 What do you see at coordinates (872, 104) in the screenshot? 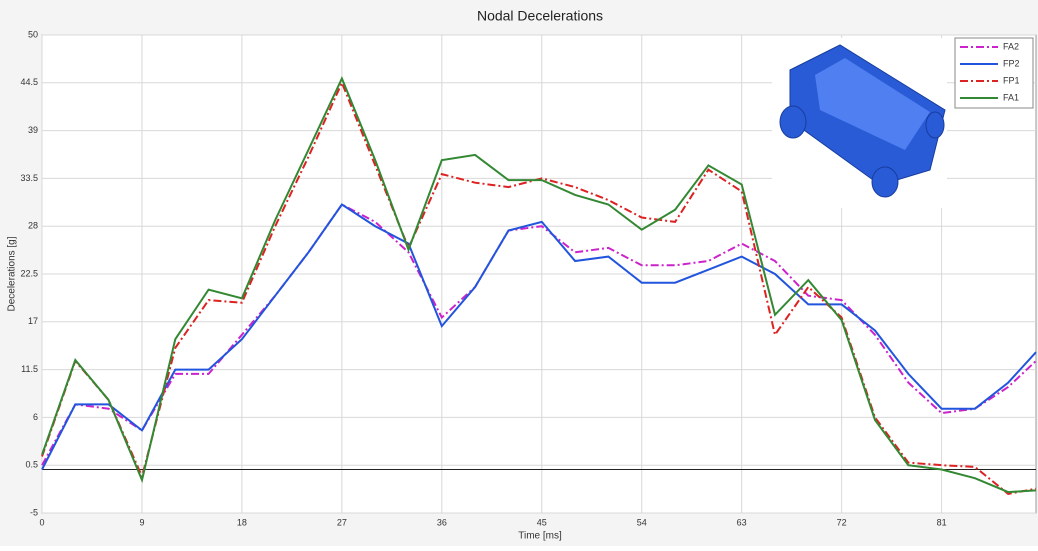
I see `car-floor` at bounding box center [872, 104].